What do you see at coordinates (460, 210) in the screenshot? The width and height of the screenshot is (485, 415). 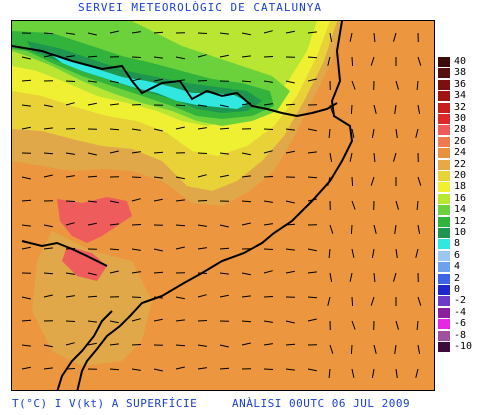 I see `legend-label: 14` at bounding box center [460, 210].